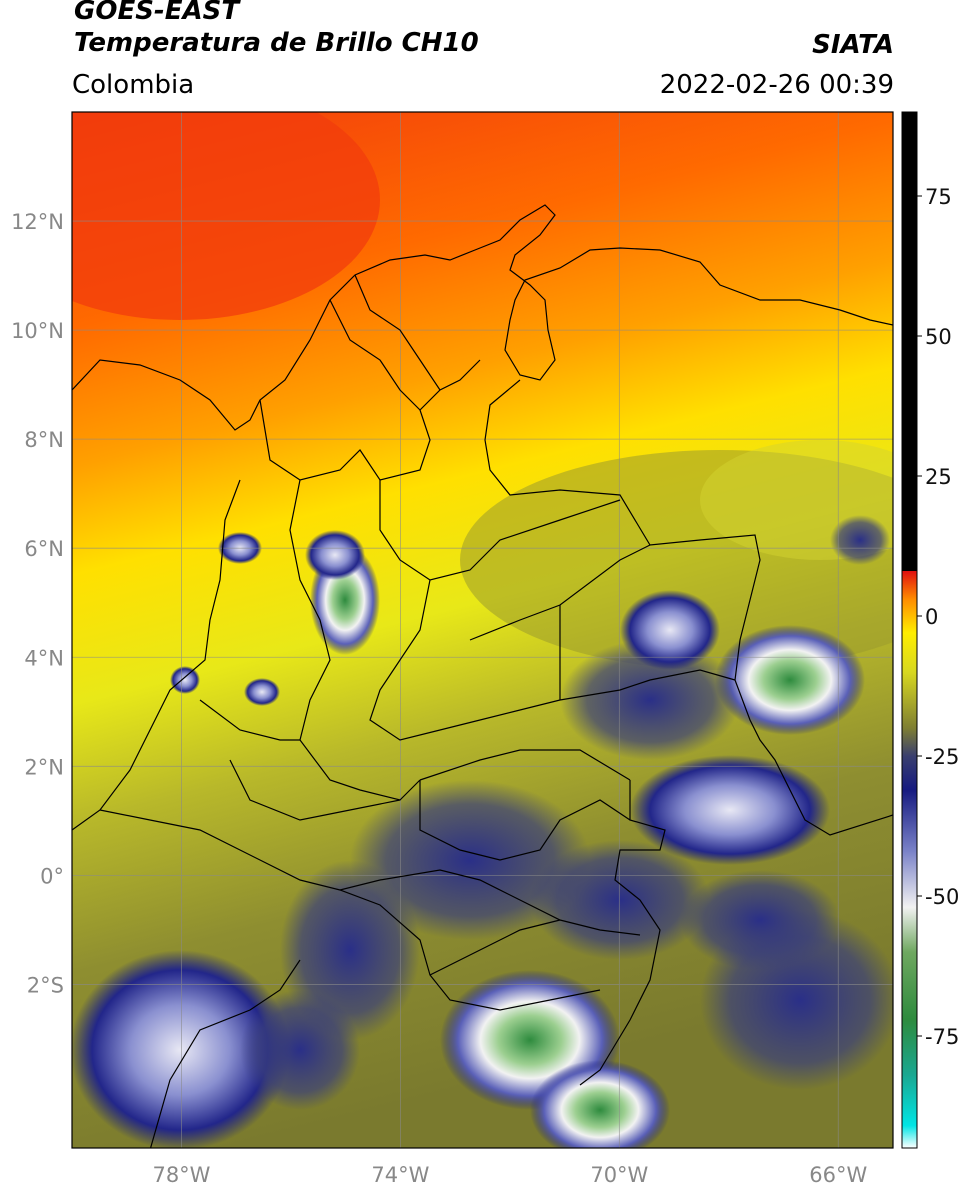  Describe the element at coordinates (938, 337) in the screenshot. I see `colorbar-tick-label: 50` at that location.